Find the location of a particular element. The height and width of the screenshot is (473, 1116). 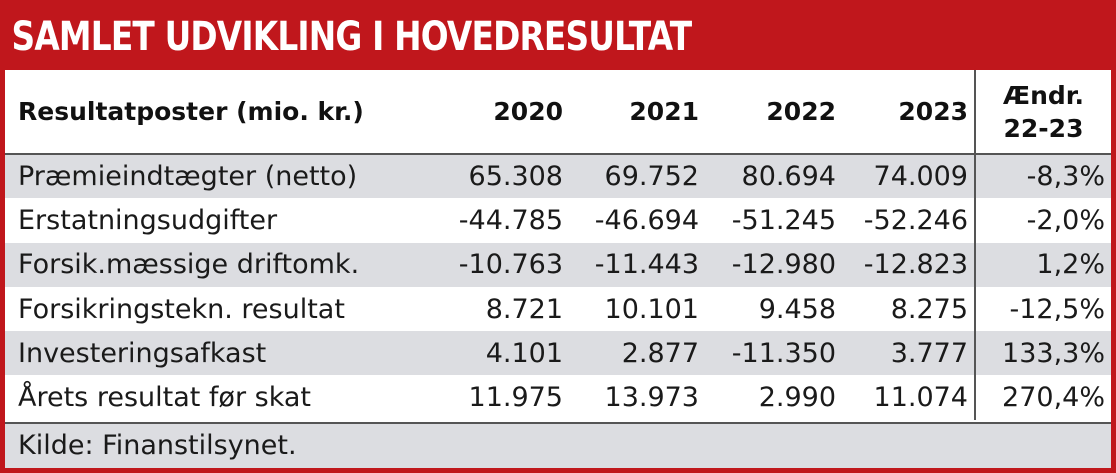

row-label: Forsikringstekn. resultat is located at coordinates (181, 309).